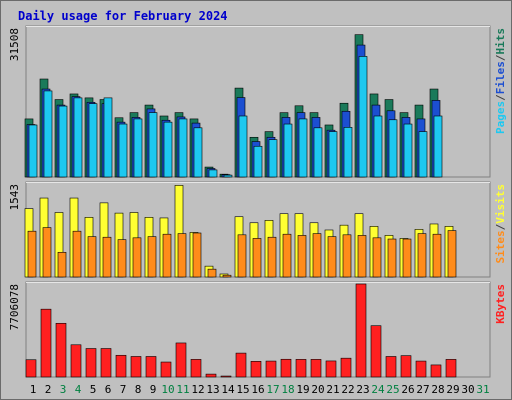 The width and height of the screenshot is (512, 400). Describe the element at coordinates (14, 44) in the screenshot. I see `ymax-label-hits-files-pages: 31508` at that location.